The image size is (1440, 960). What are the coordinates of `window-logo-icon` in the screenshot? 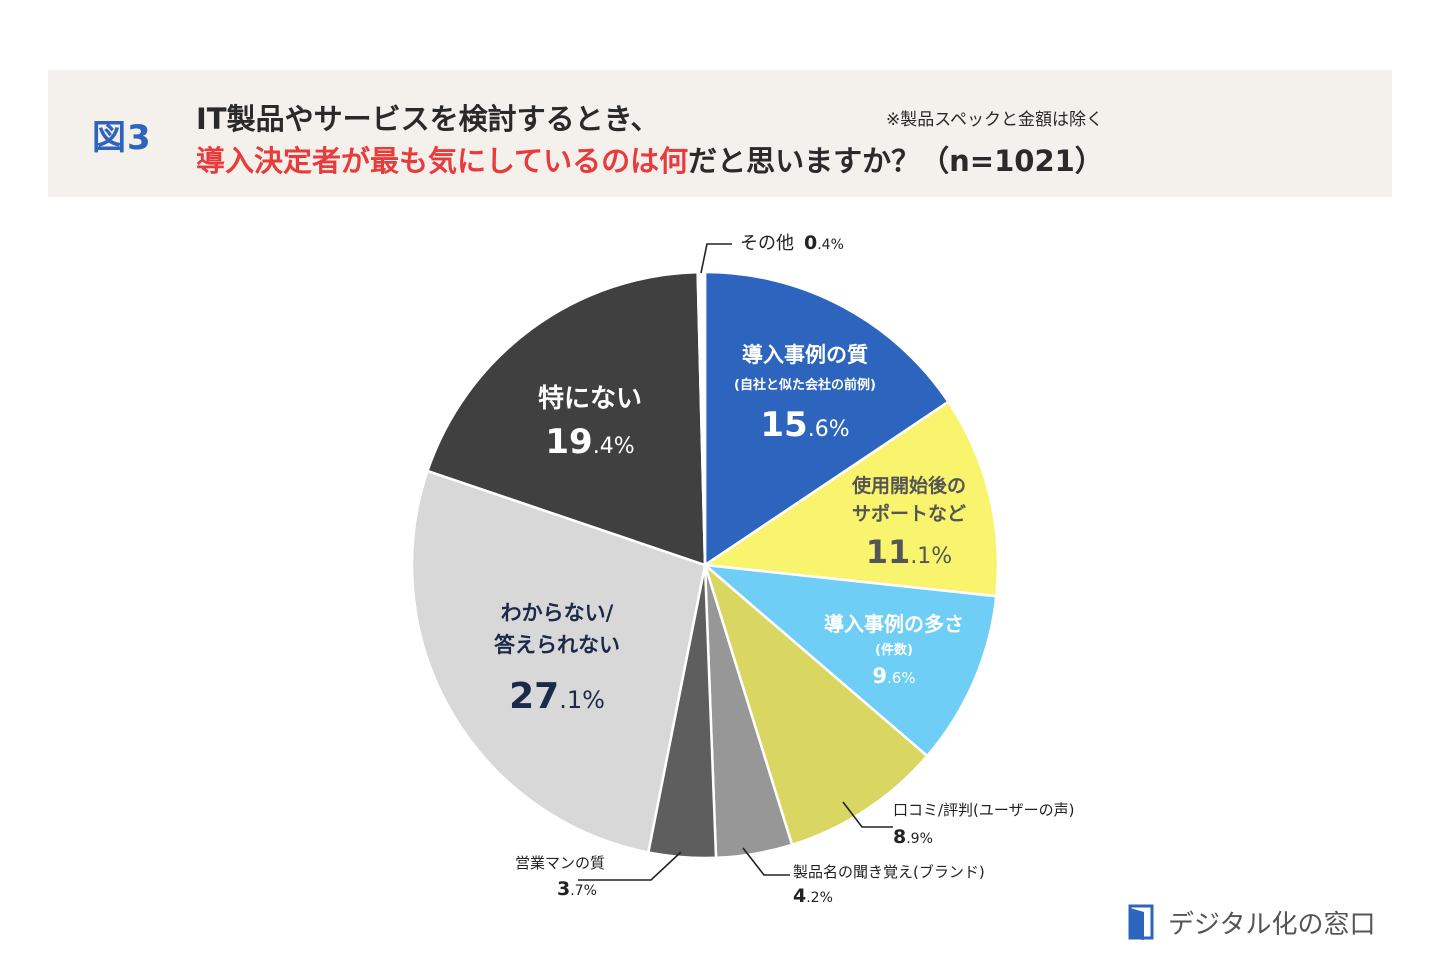 It's located at (1141, 922).